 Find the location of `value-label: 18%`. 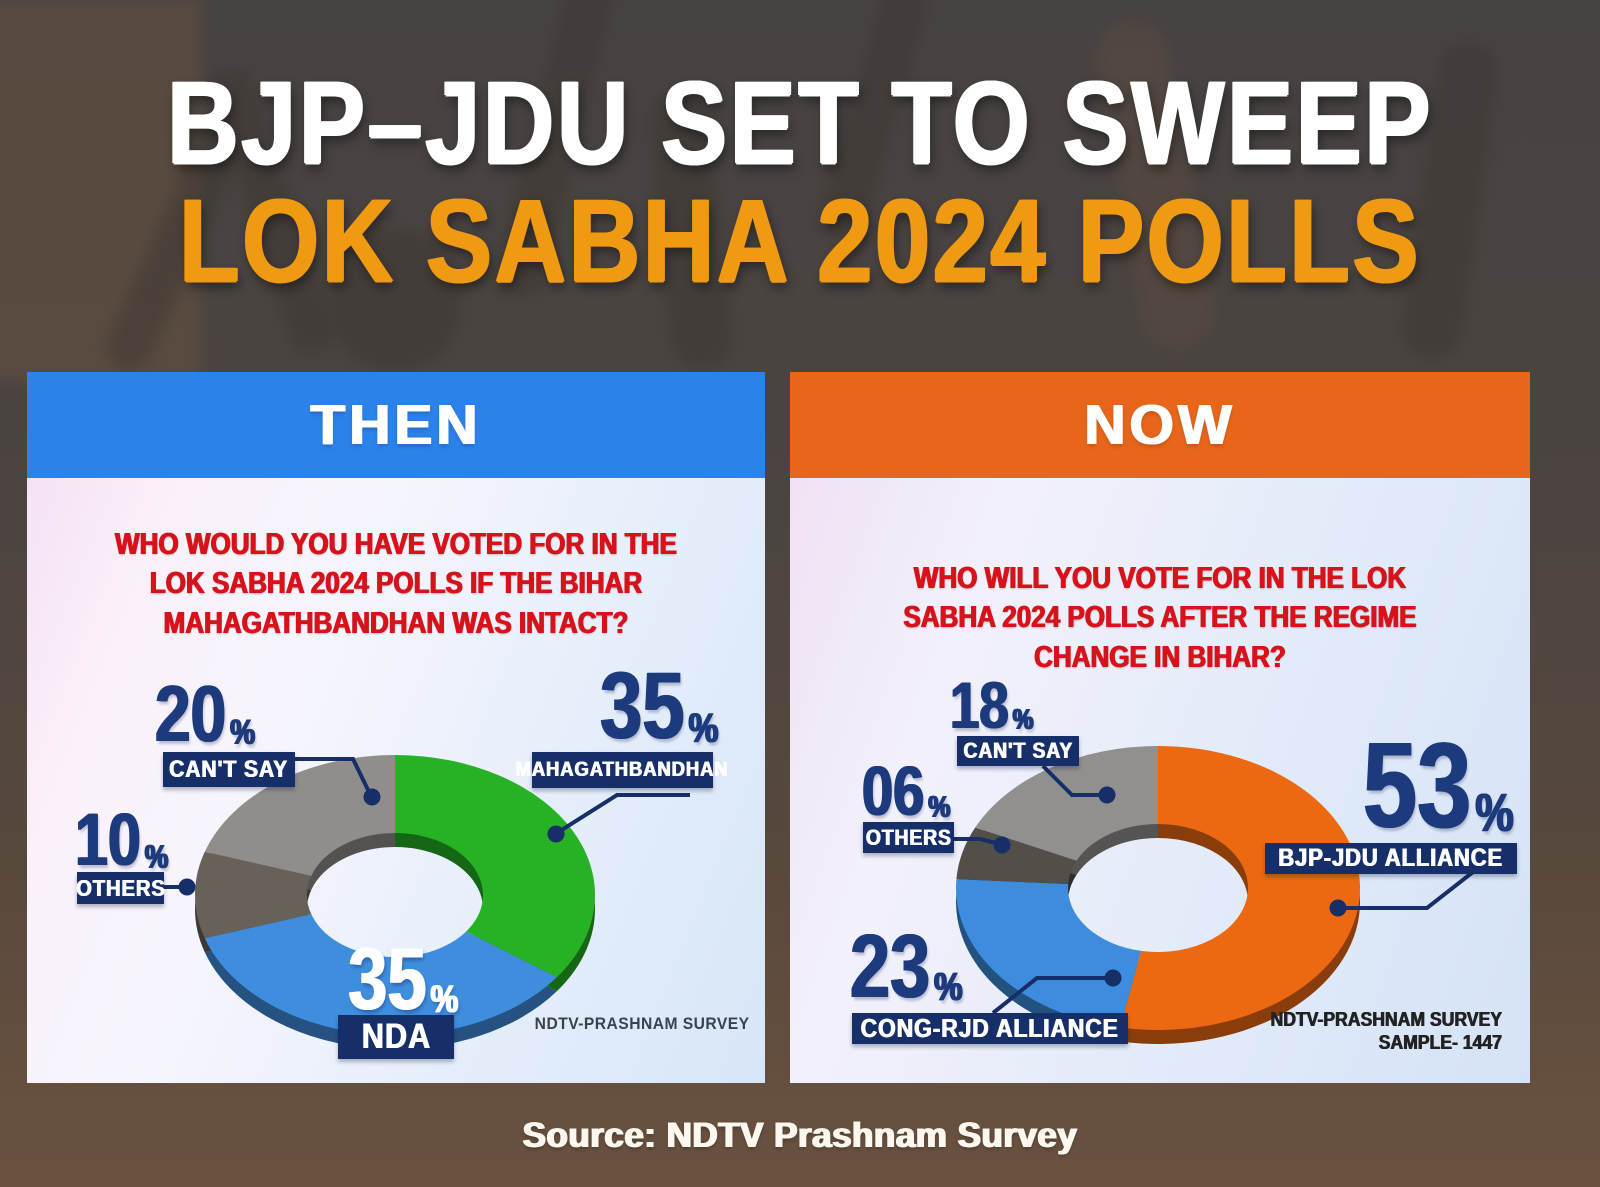

value-label: 18% is located at coordinates (991, 705).